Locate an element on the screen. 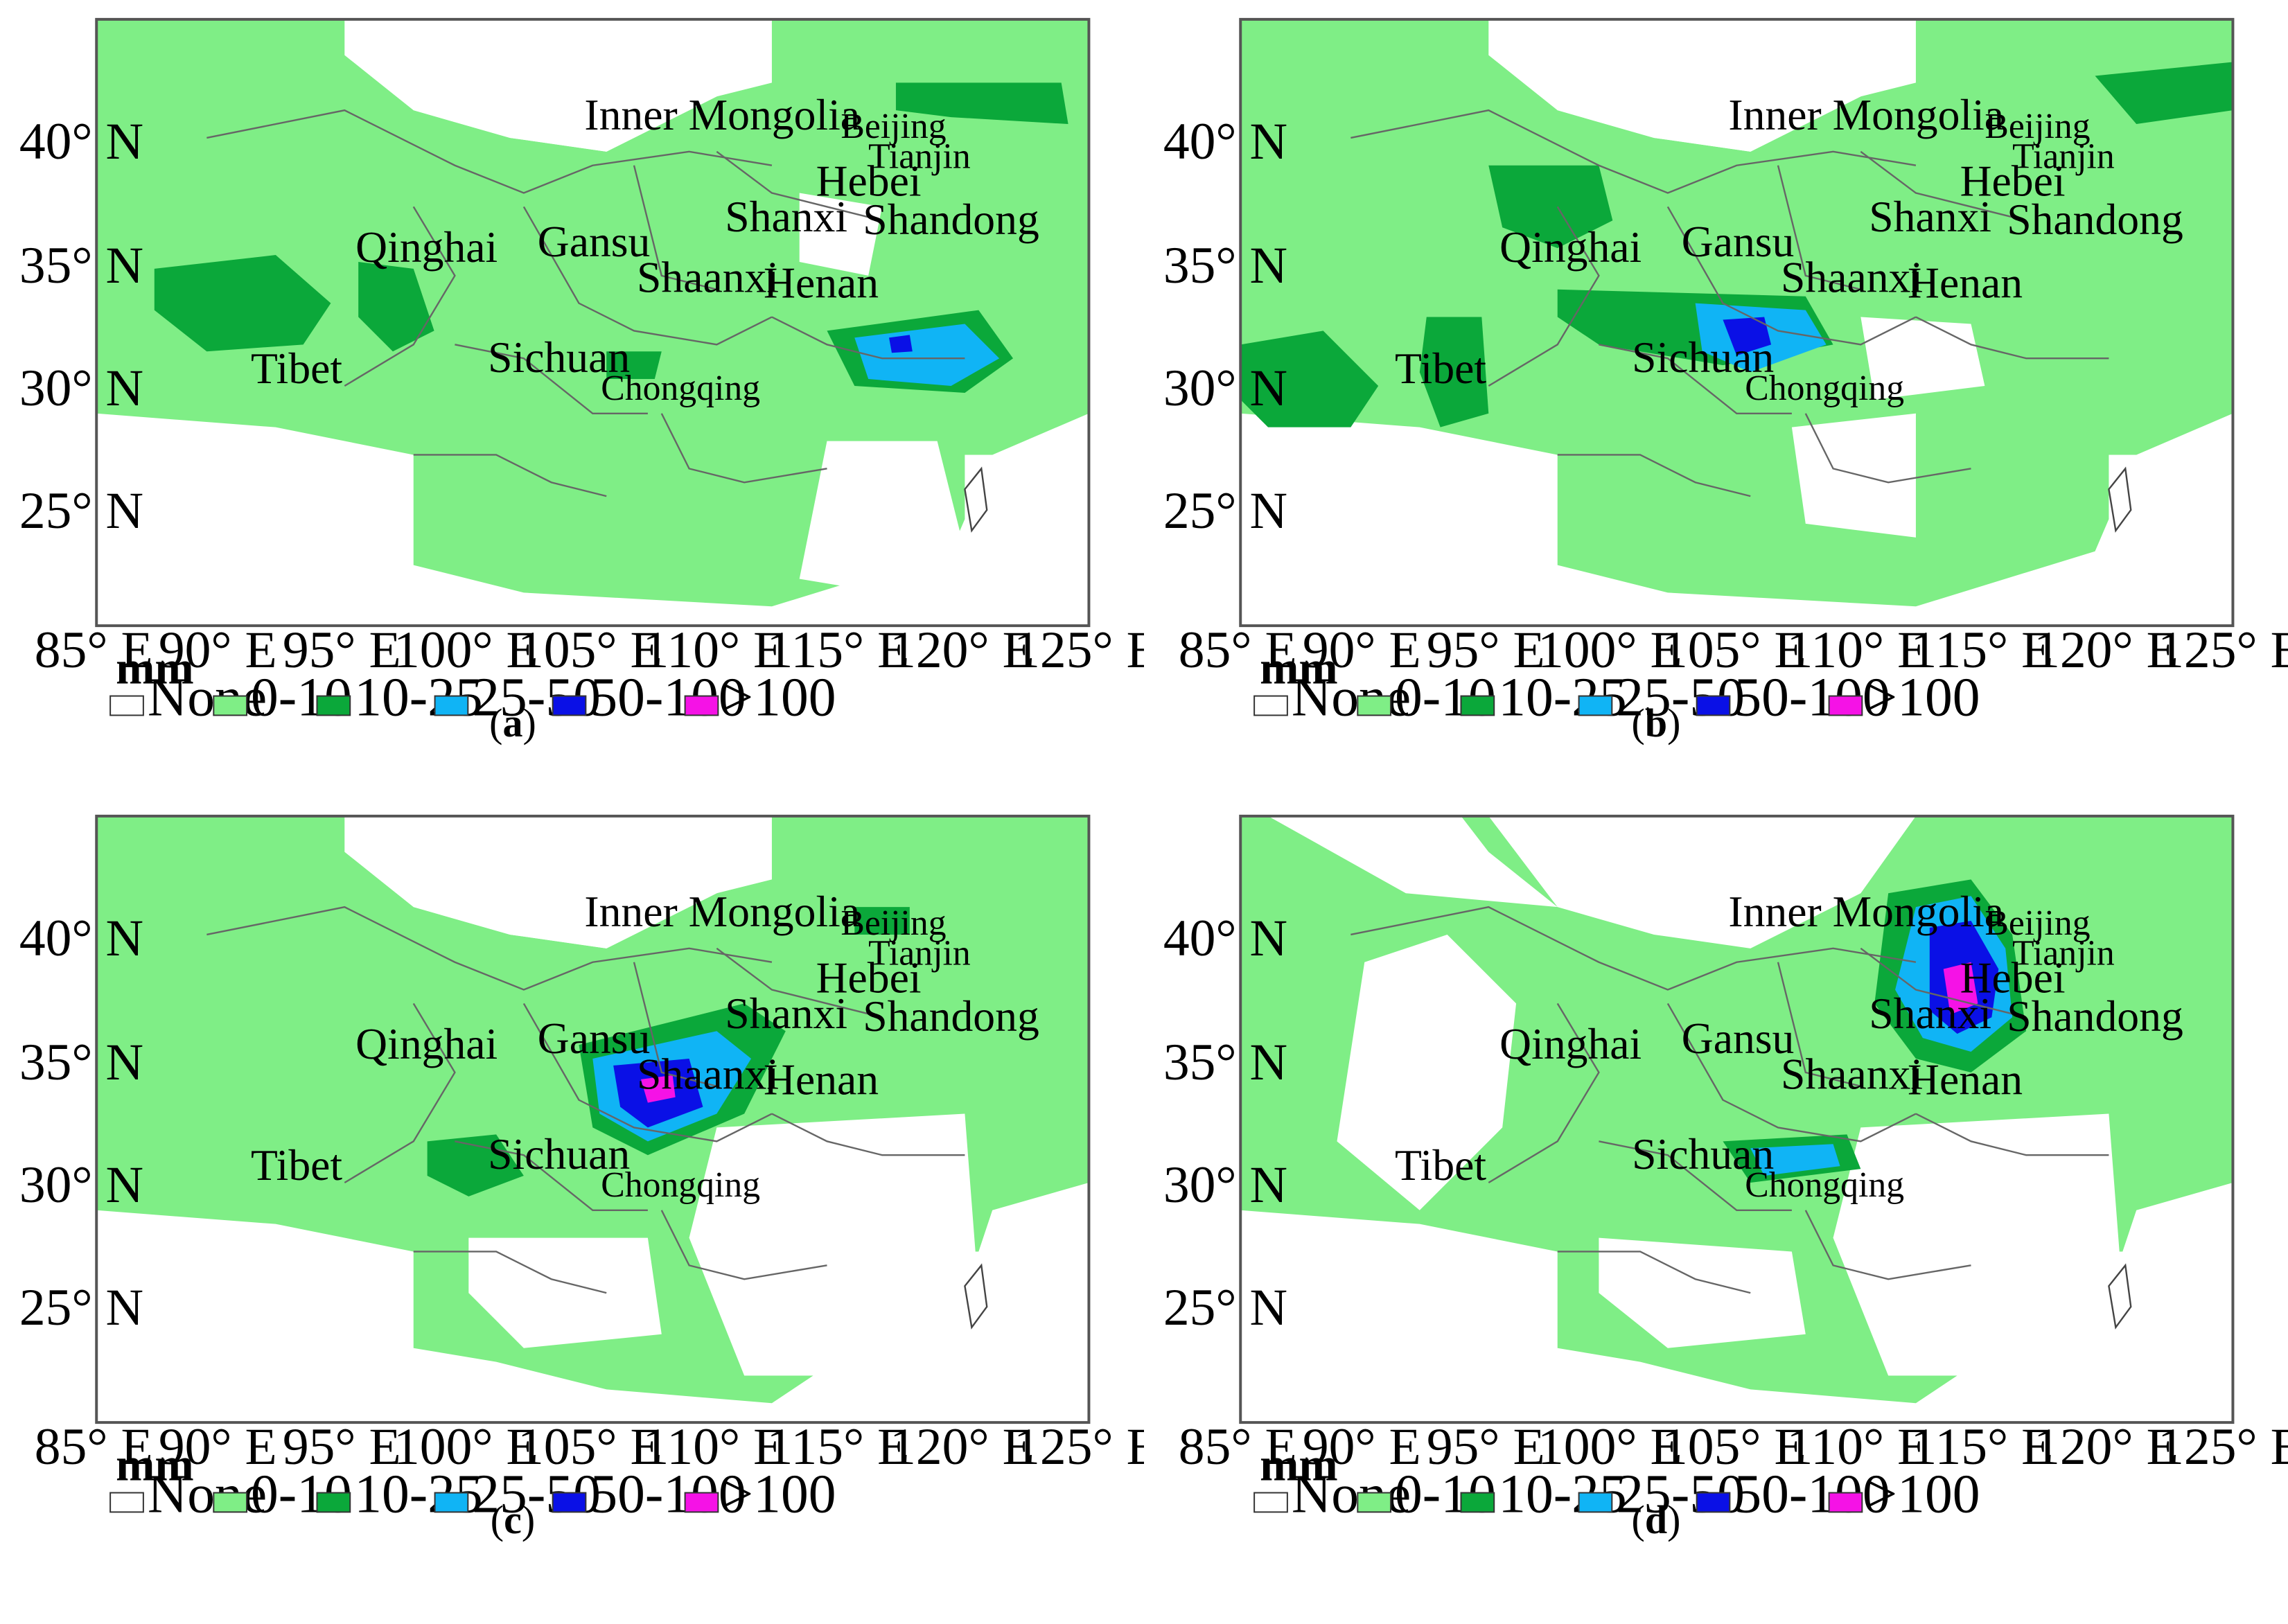 Image resolution: width=2288 pixels, height=1624 pixels. label-sichuan: Sichuan is located at coordinates (559, 1154).